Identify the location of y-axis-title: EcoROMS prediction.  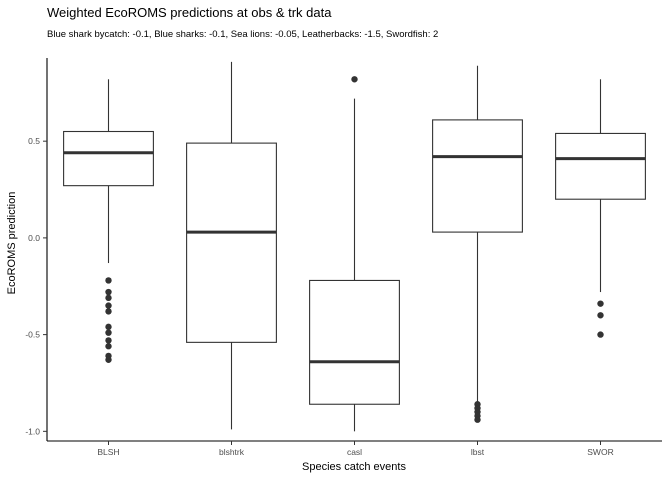
(12, 243).